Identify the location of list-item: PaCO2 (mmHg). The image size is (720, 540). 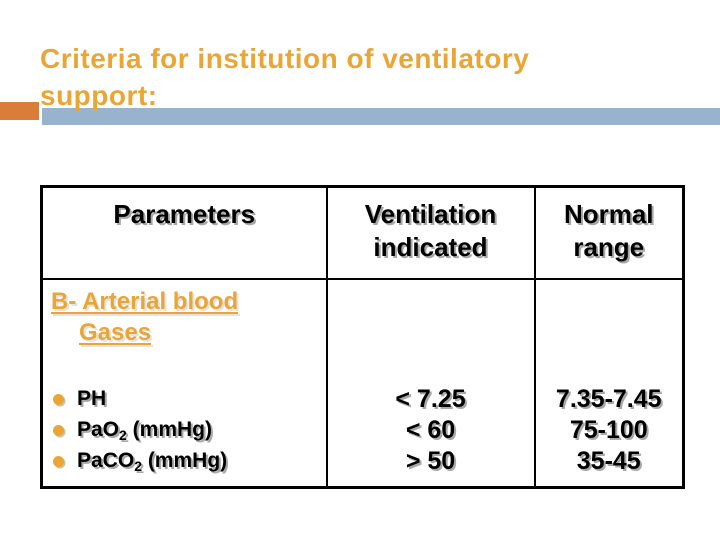
(186, 461).